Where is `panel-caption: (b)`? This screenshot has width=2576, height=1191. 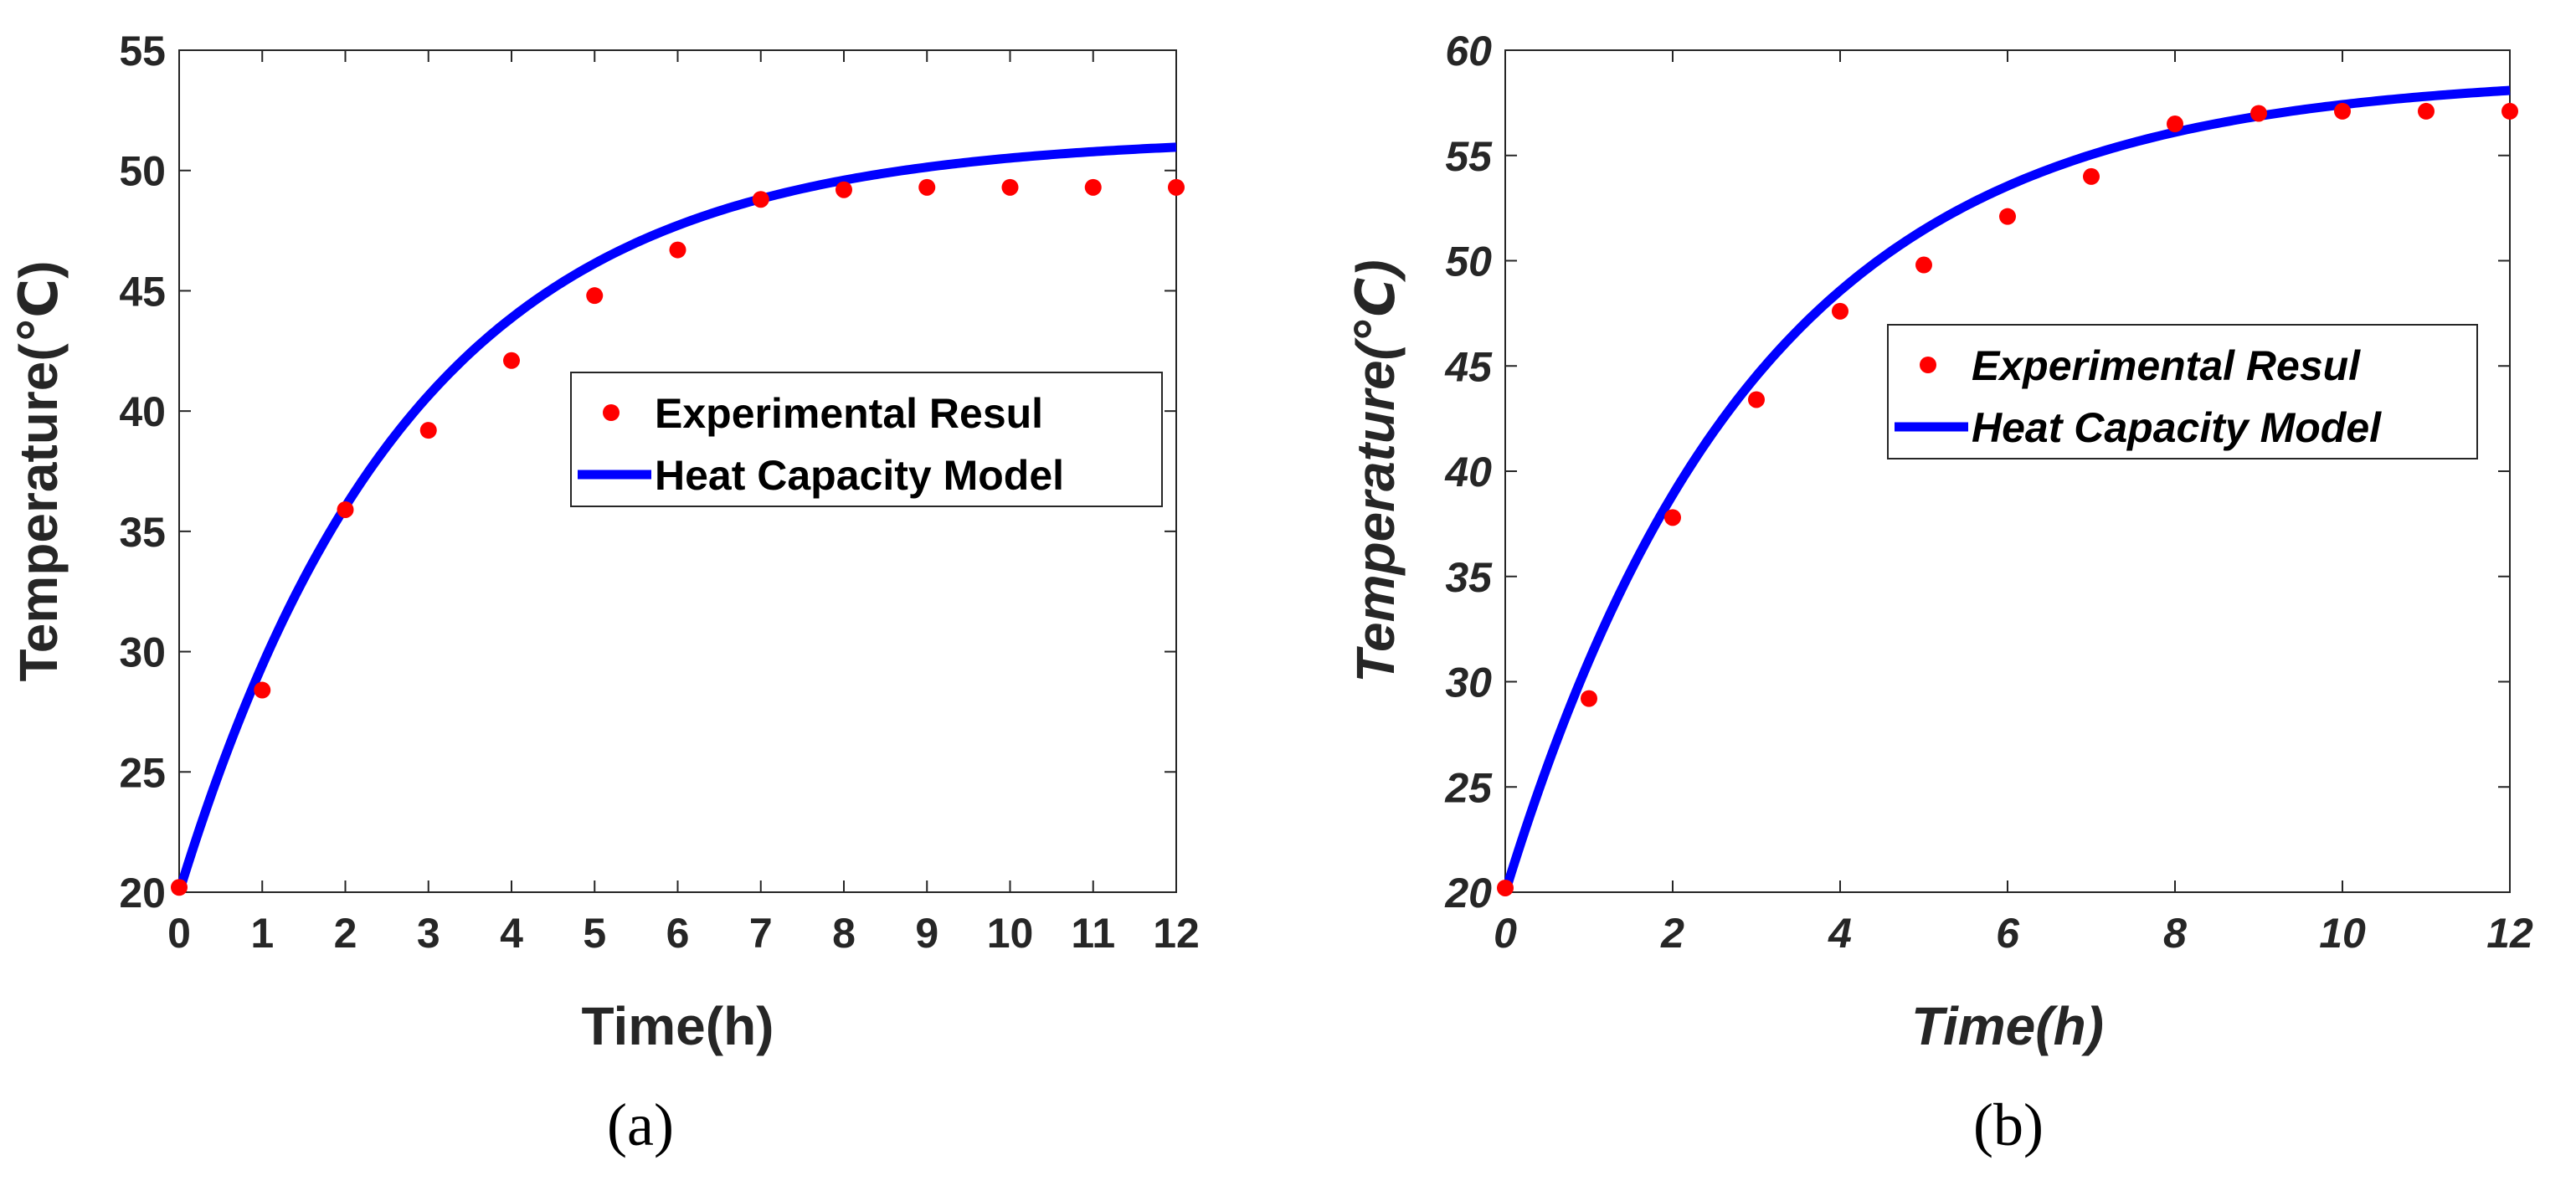 panel-caption: (b) is located at coordinates (2008, 1125).